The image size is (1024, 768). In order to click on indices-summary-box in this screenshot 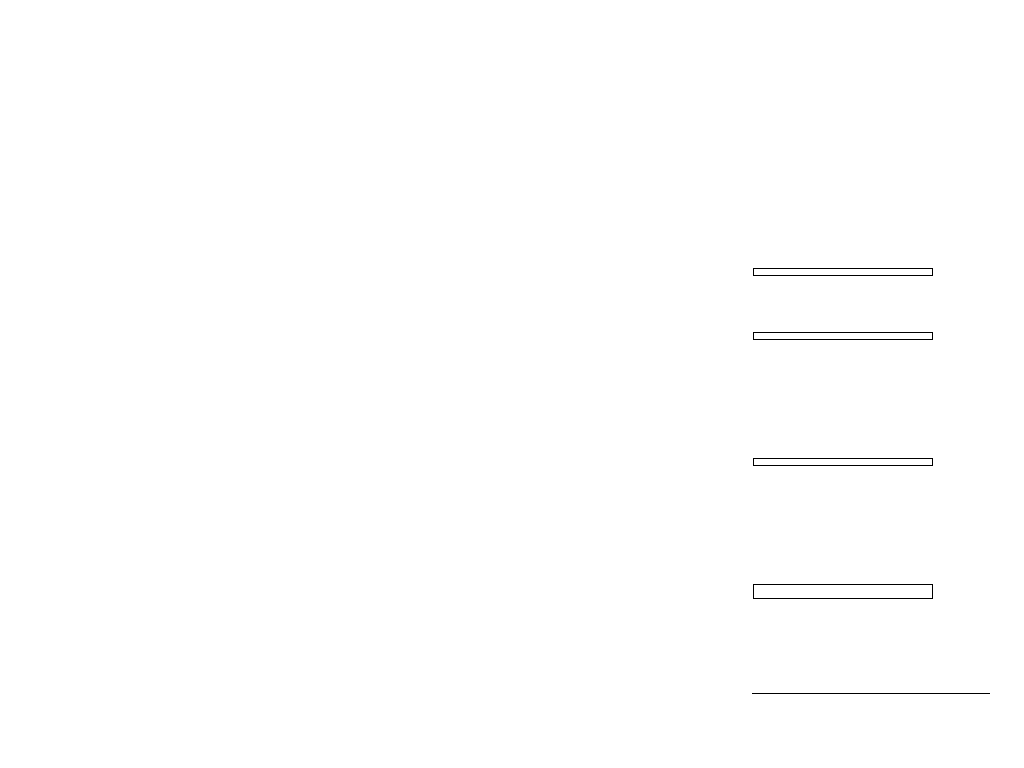, I will do `click(843, 272)`.